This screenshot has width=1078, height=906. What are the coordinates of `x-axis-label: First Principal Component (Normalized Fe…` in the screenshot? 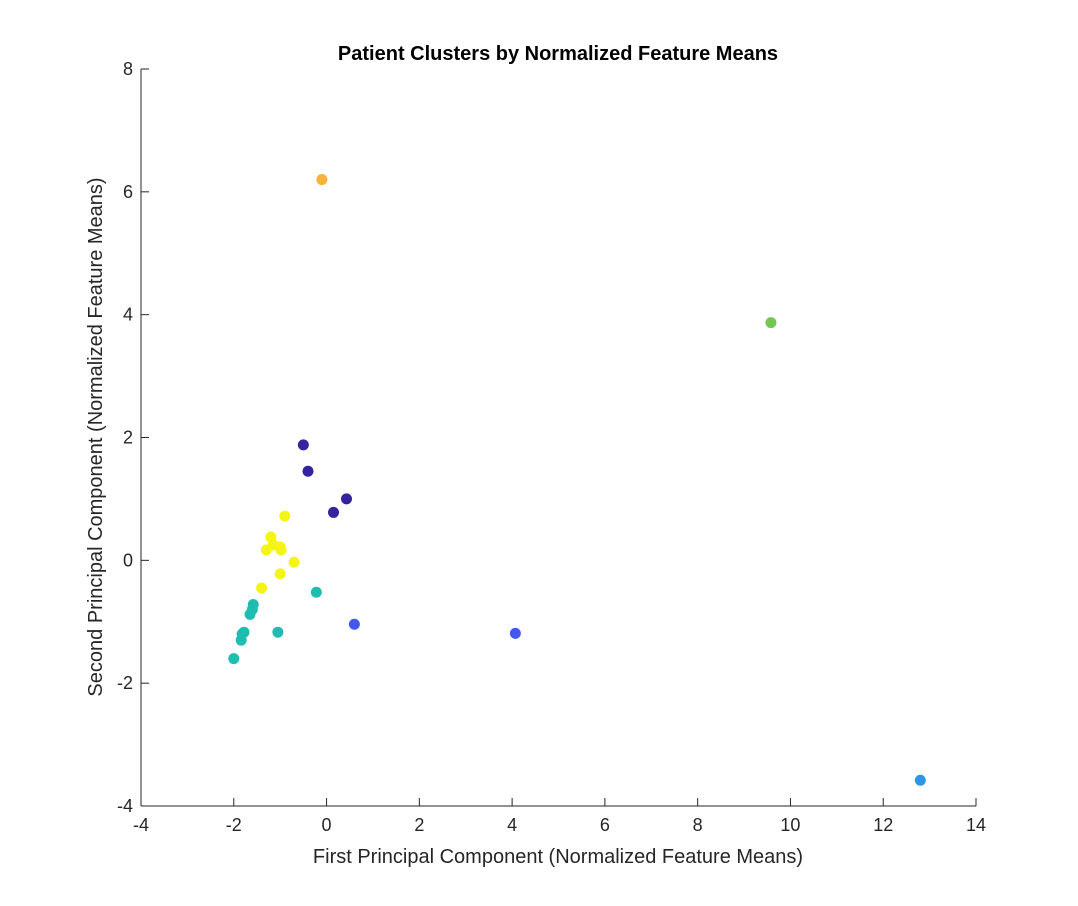 It's located at (558, 857).